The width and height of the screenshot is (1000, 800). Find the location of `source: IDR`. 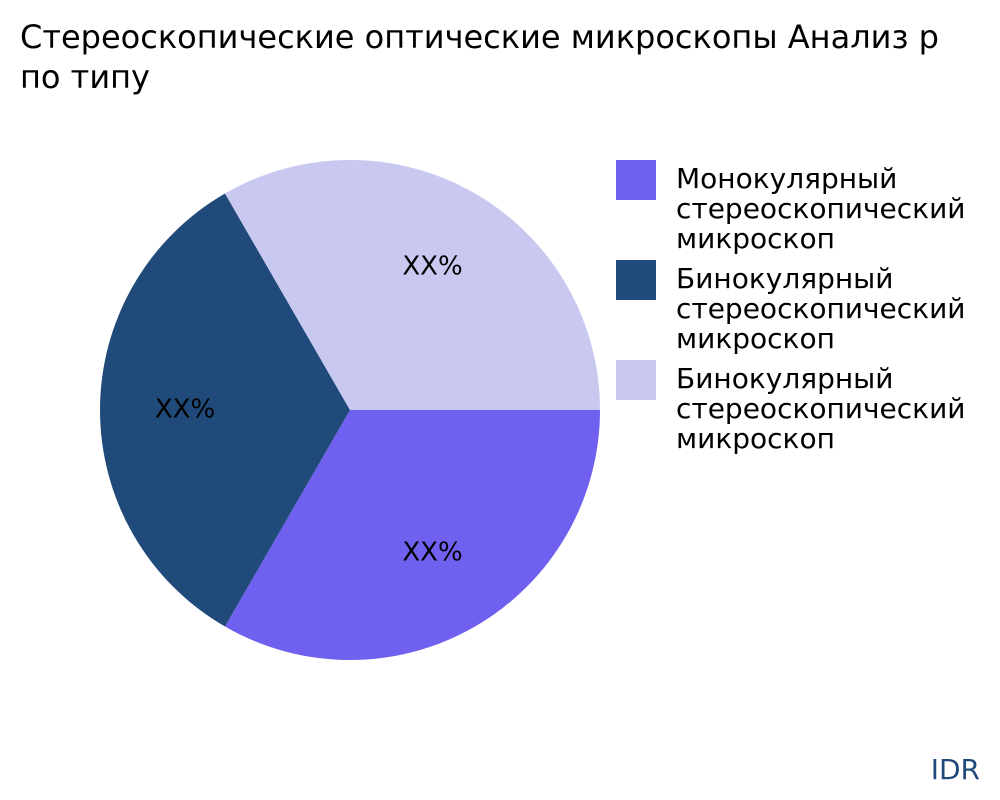

source: IDR is located at coordinates (955, 769).